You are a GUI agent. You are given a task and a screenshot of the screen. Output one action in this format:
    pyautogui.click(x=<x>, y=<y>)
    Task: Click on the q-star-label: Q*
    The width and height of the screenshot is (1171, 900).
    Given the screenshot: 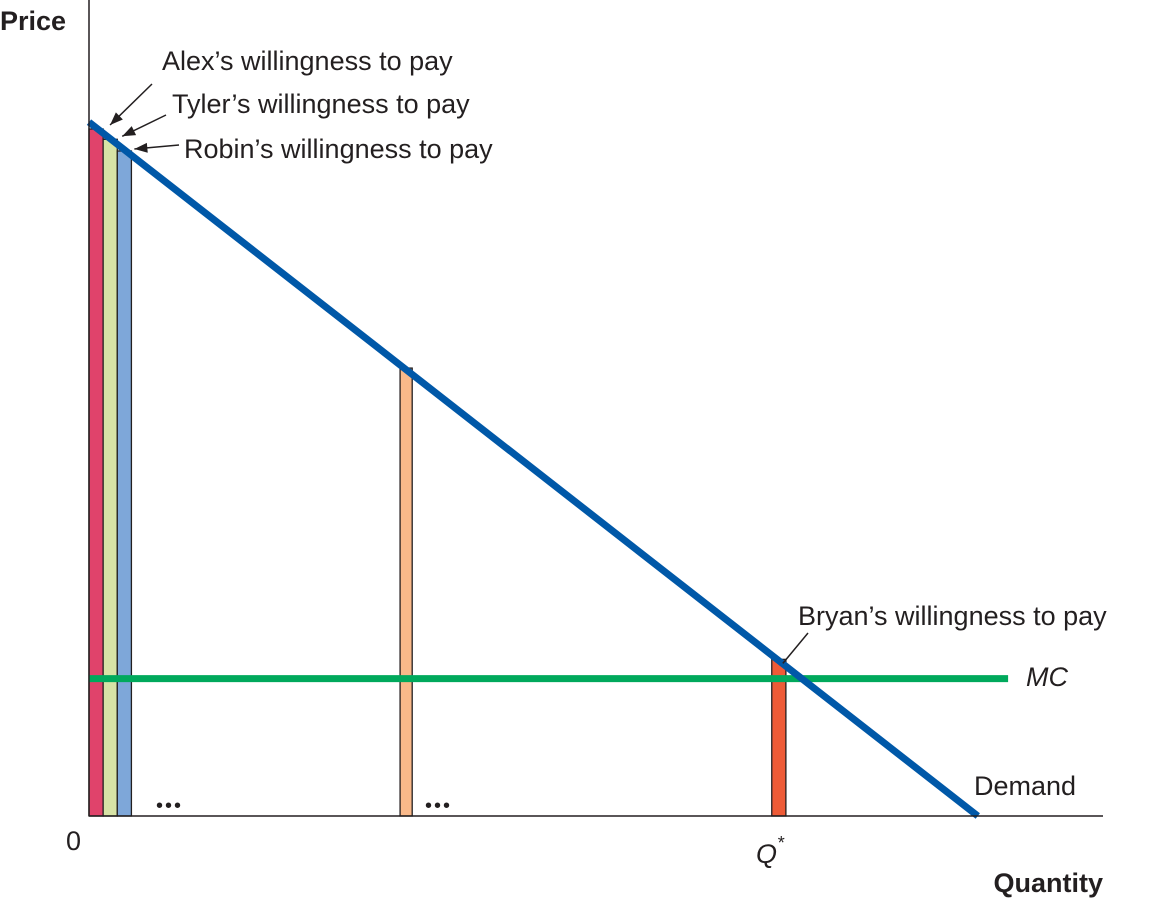 What is the action you would take?
    pyautogui.click(x=770, y=851)
    